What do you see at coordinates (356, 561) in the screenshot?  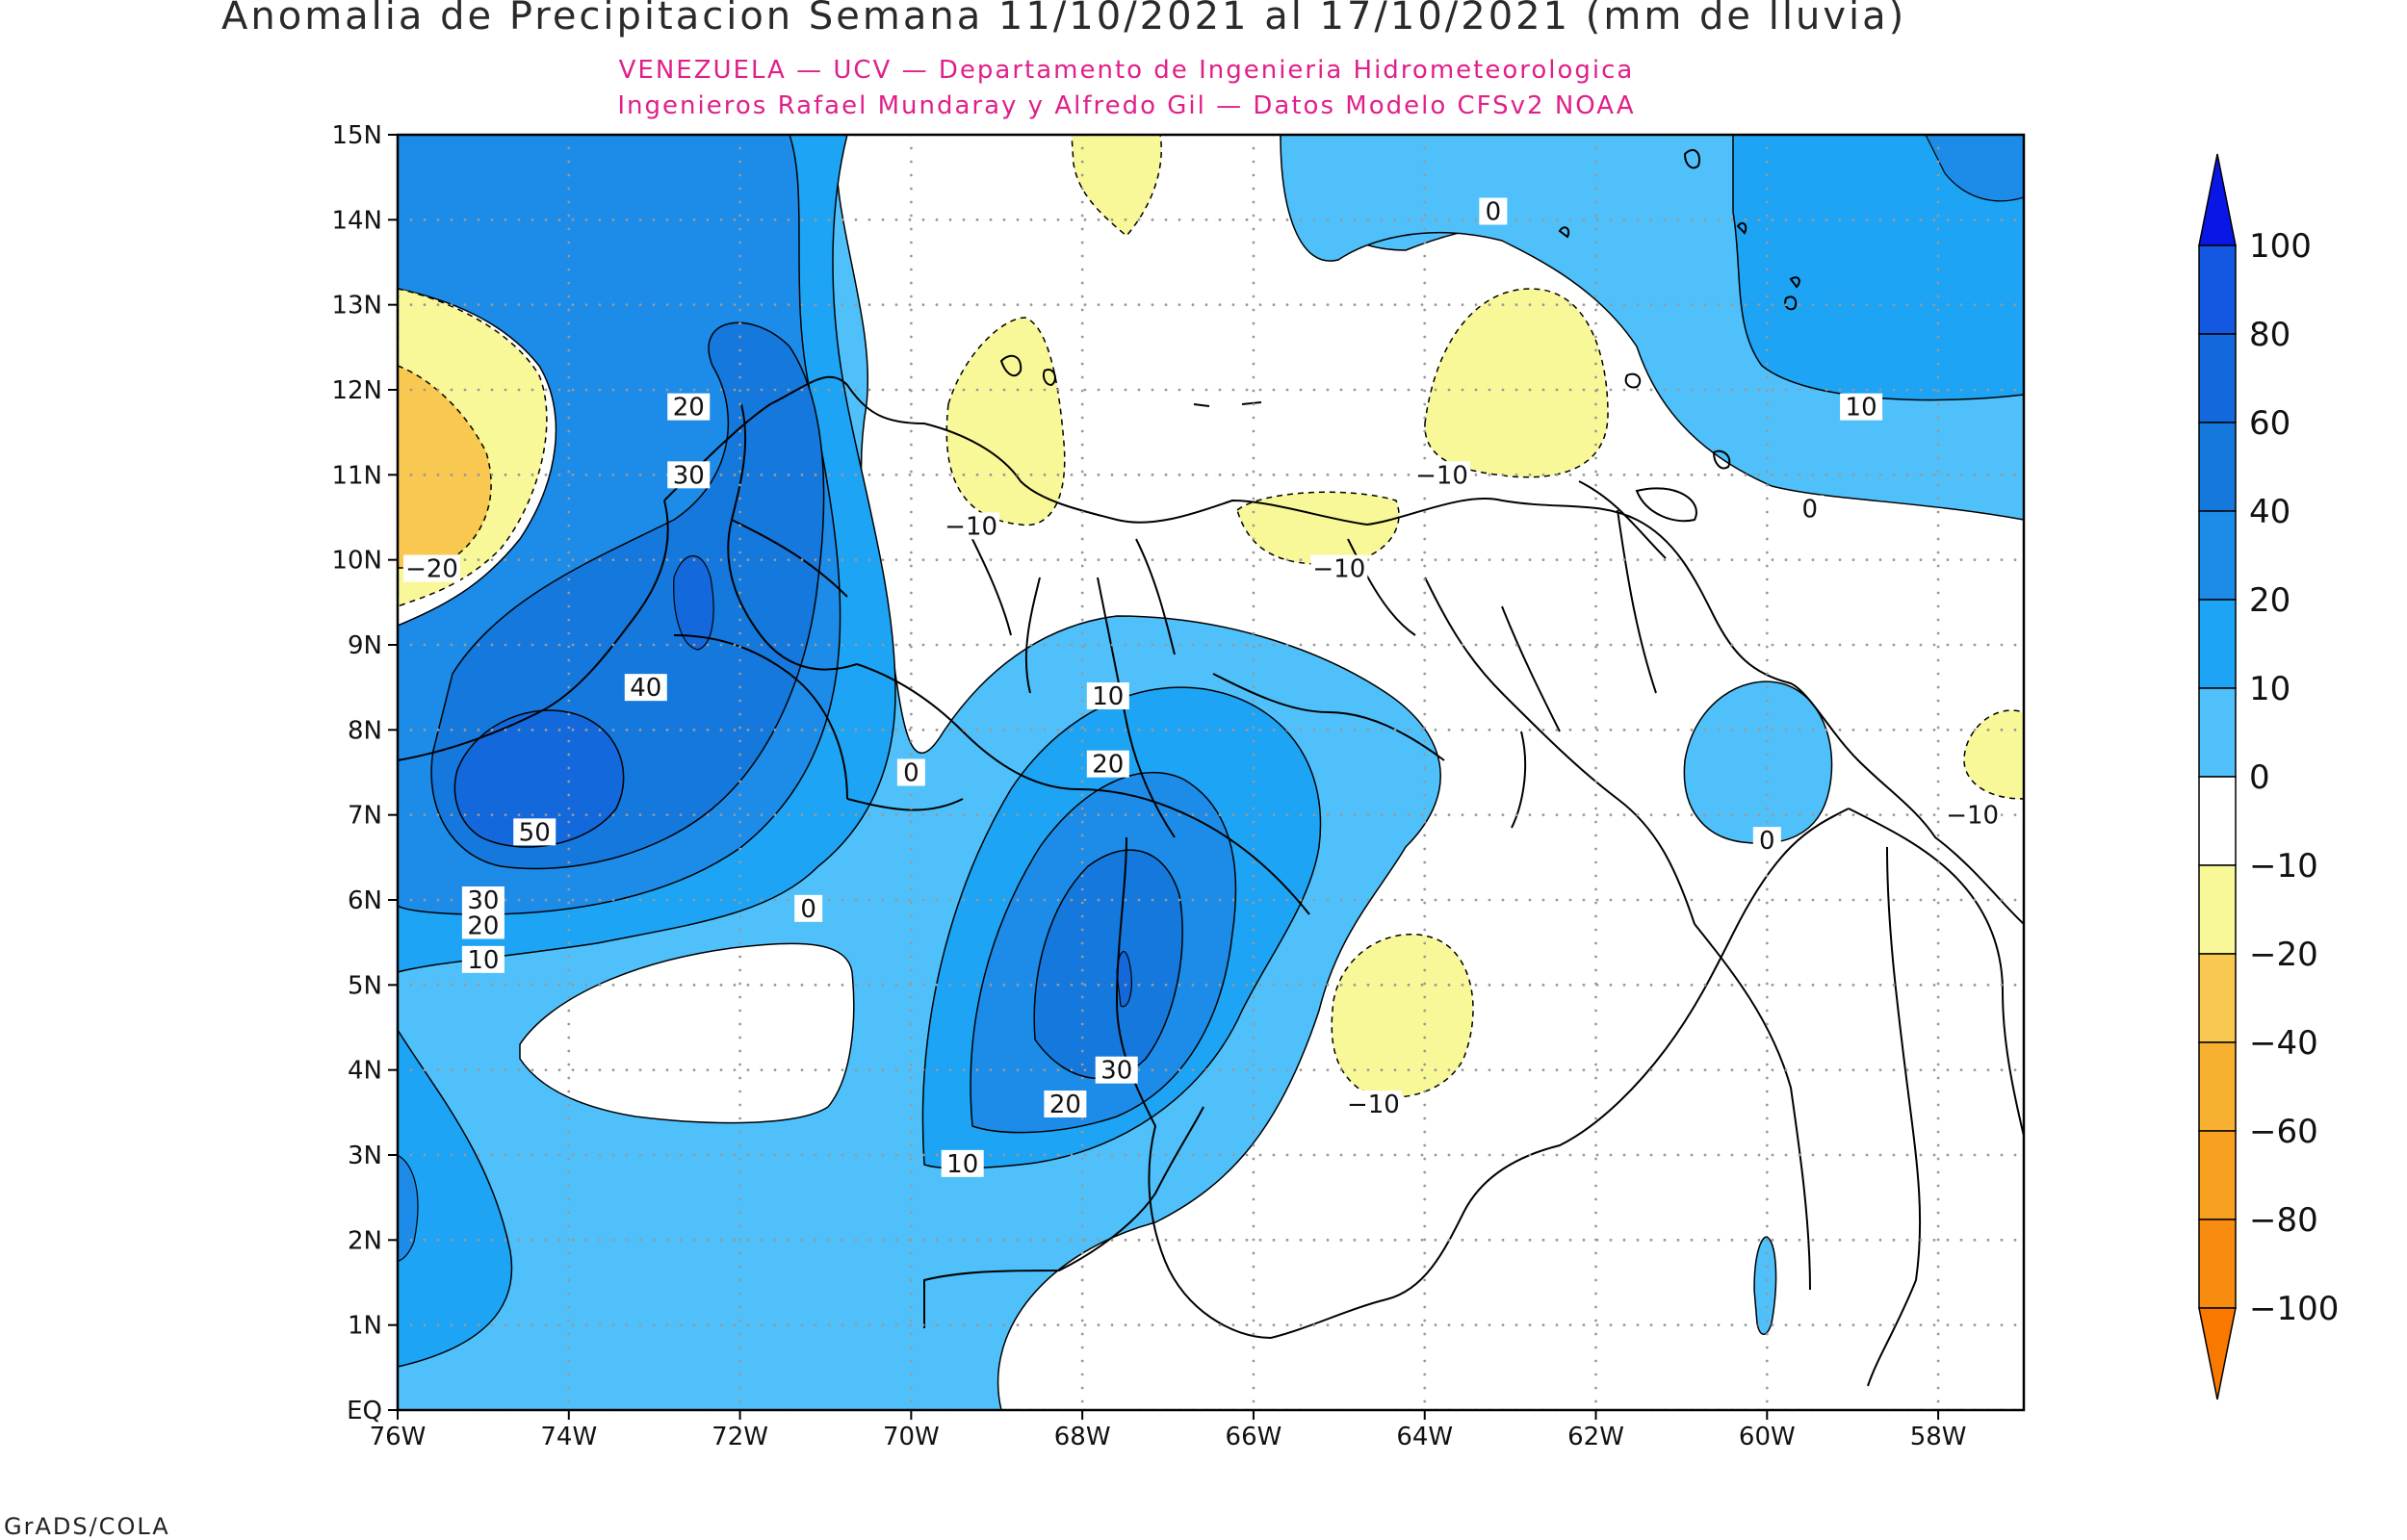 I see `lat-tick-label: 10N` at bounding box center [356, 561].